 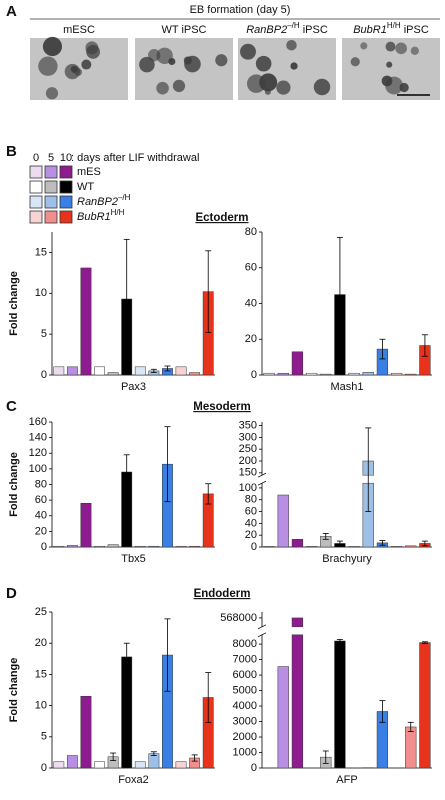 What do you see at coordinates (222, 594) in the screenshot?
I see `section-title: Endoderm` at bounding box center [222, 594].